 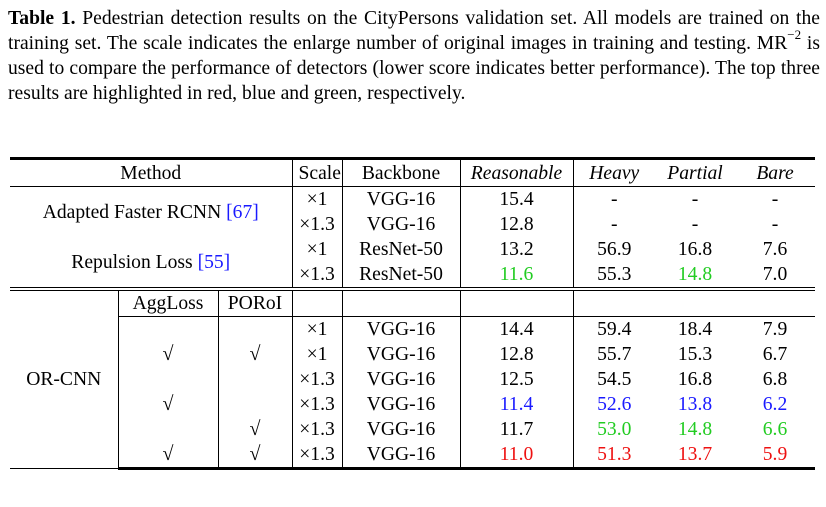 I want to click on table-row: ×1.3 ResNet-50 11.6 55.3 14.8 7.0, so click(x=412, y=275).